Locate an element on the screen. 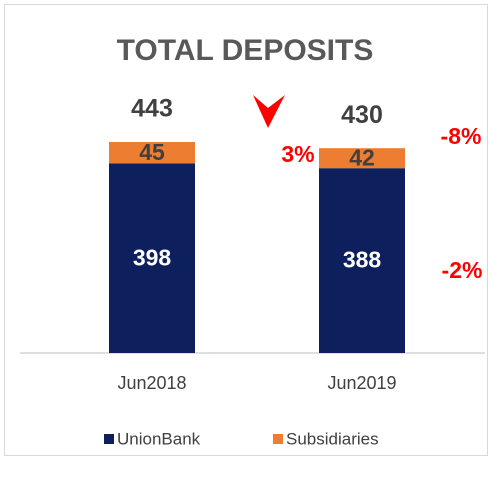  data-label: 45 is located at coordinates (152, 152).